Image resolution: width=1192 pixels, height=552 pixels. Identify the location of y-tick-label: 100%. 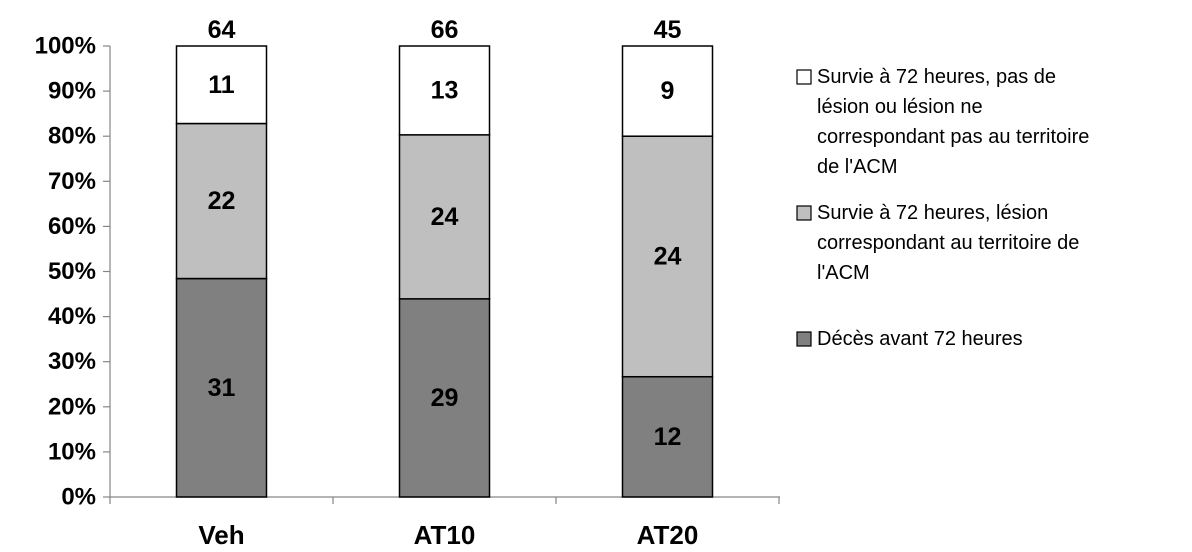
(65, 46).